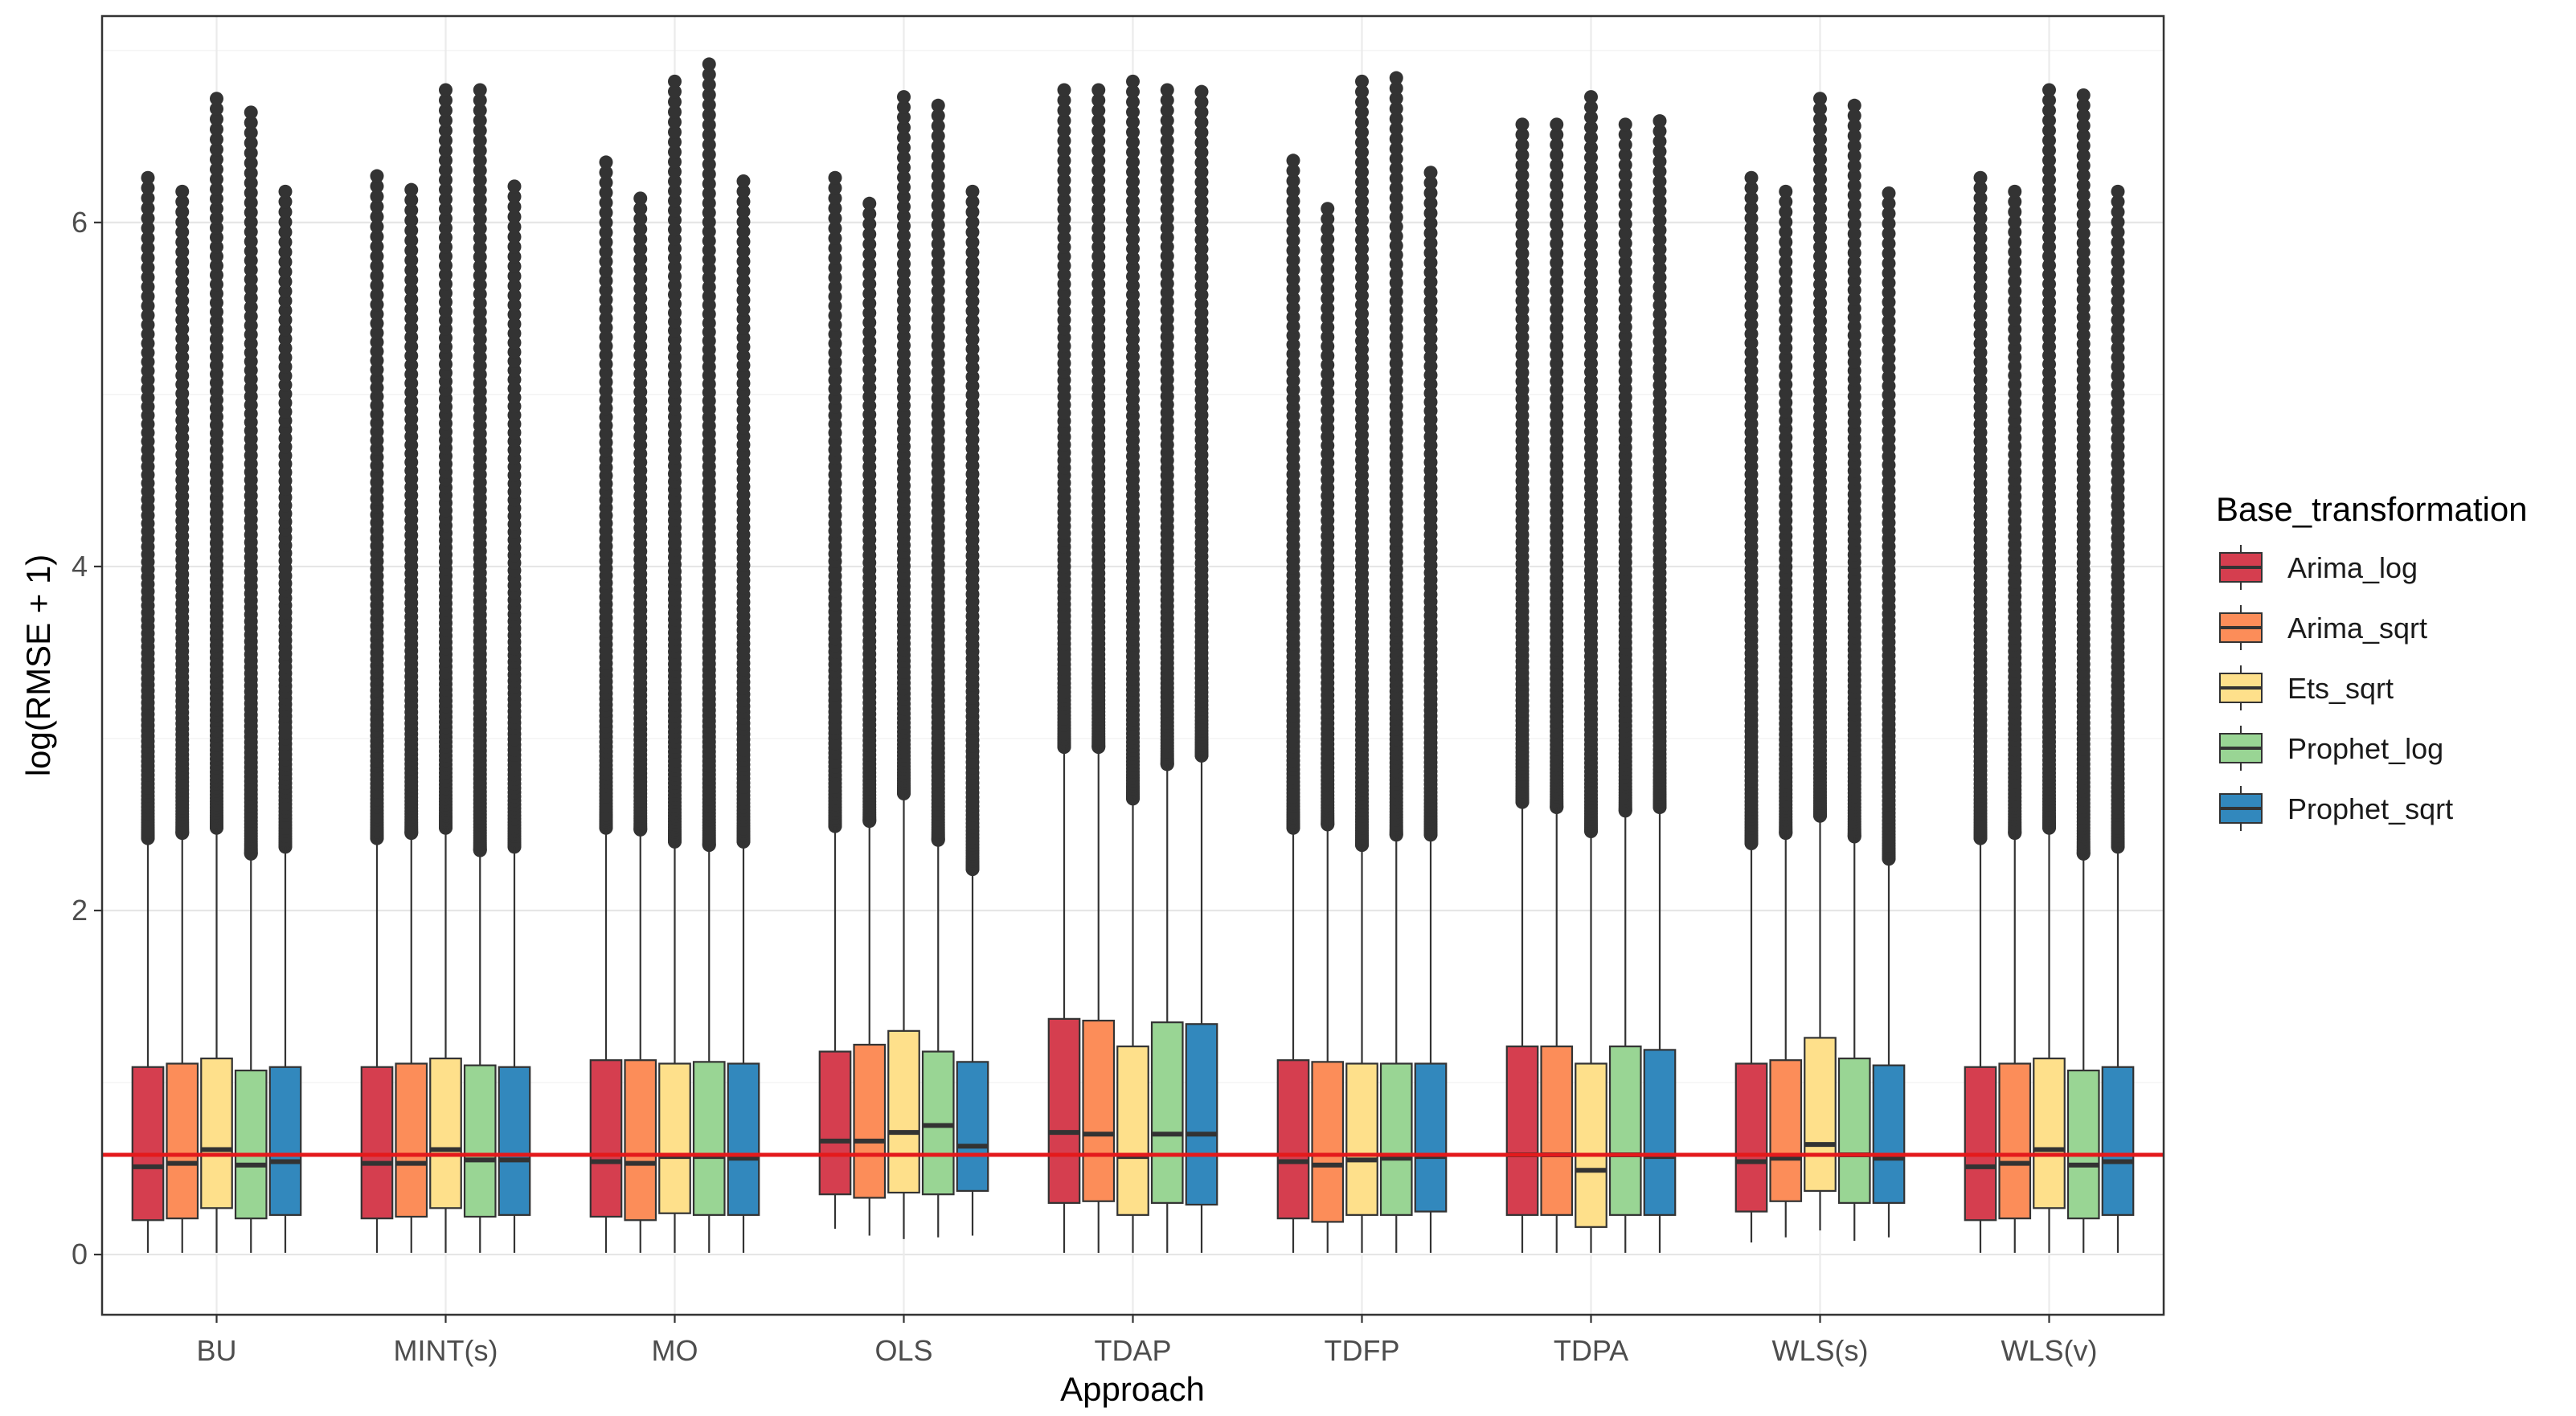 This screenshot has width=2576, height=1416. What do you see at coordinates (216, 672) in the screenshot?
I see `box-BU-Ets_sqrt` at bounding box center [216, 672].